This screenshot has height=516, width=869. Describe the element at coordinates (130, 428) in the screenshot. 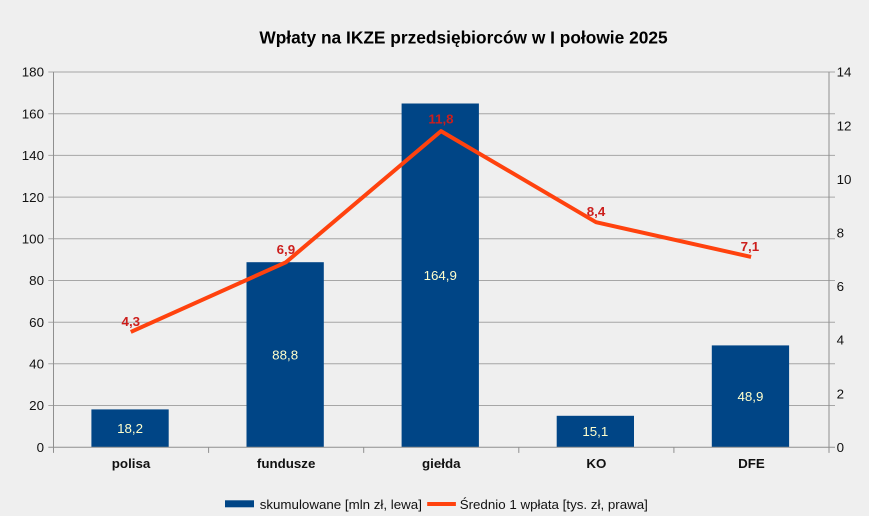

I see `svg-text: 18,2` at that location.